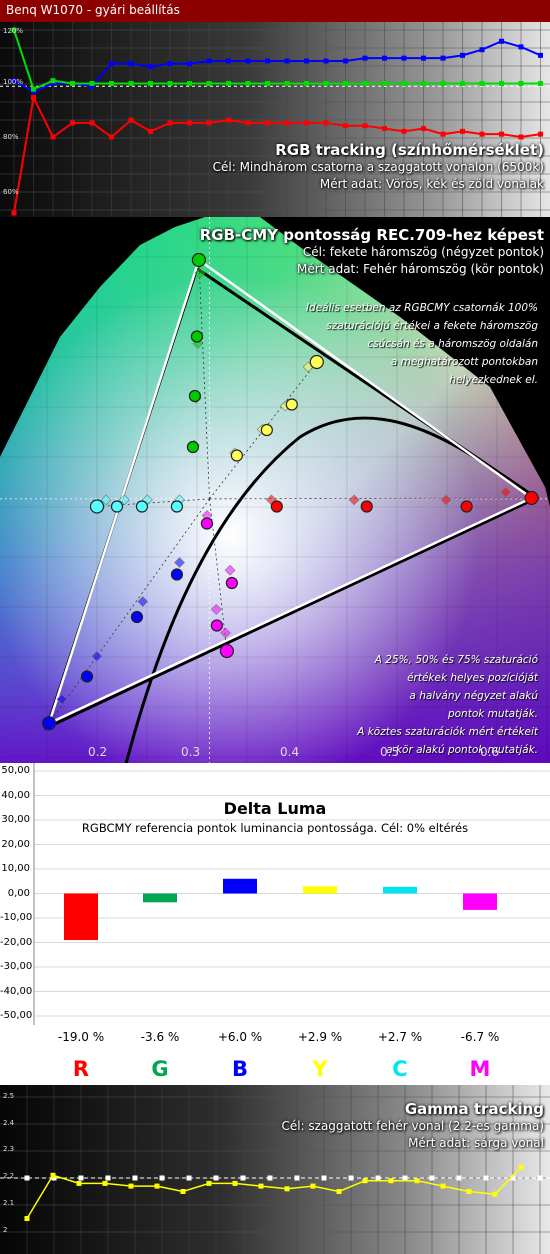 Image resolution: width=550 pixels, height=1254 pixels. Describe the element at coordinates (464, 362) in the screenshot. I see `note-line: a meghatározott pontokban` at that location.